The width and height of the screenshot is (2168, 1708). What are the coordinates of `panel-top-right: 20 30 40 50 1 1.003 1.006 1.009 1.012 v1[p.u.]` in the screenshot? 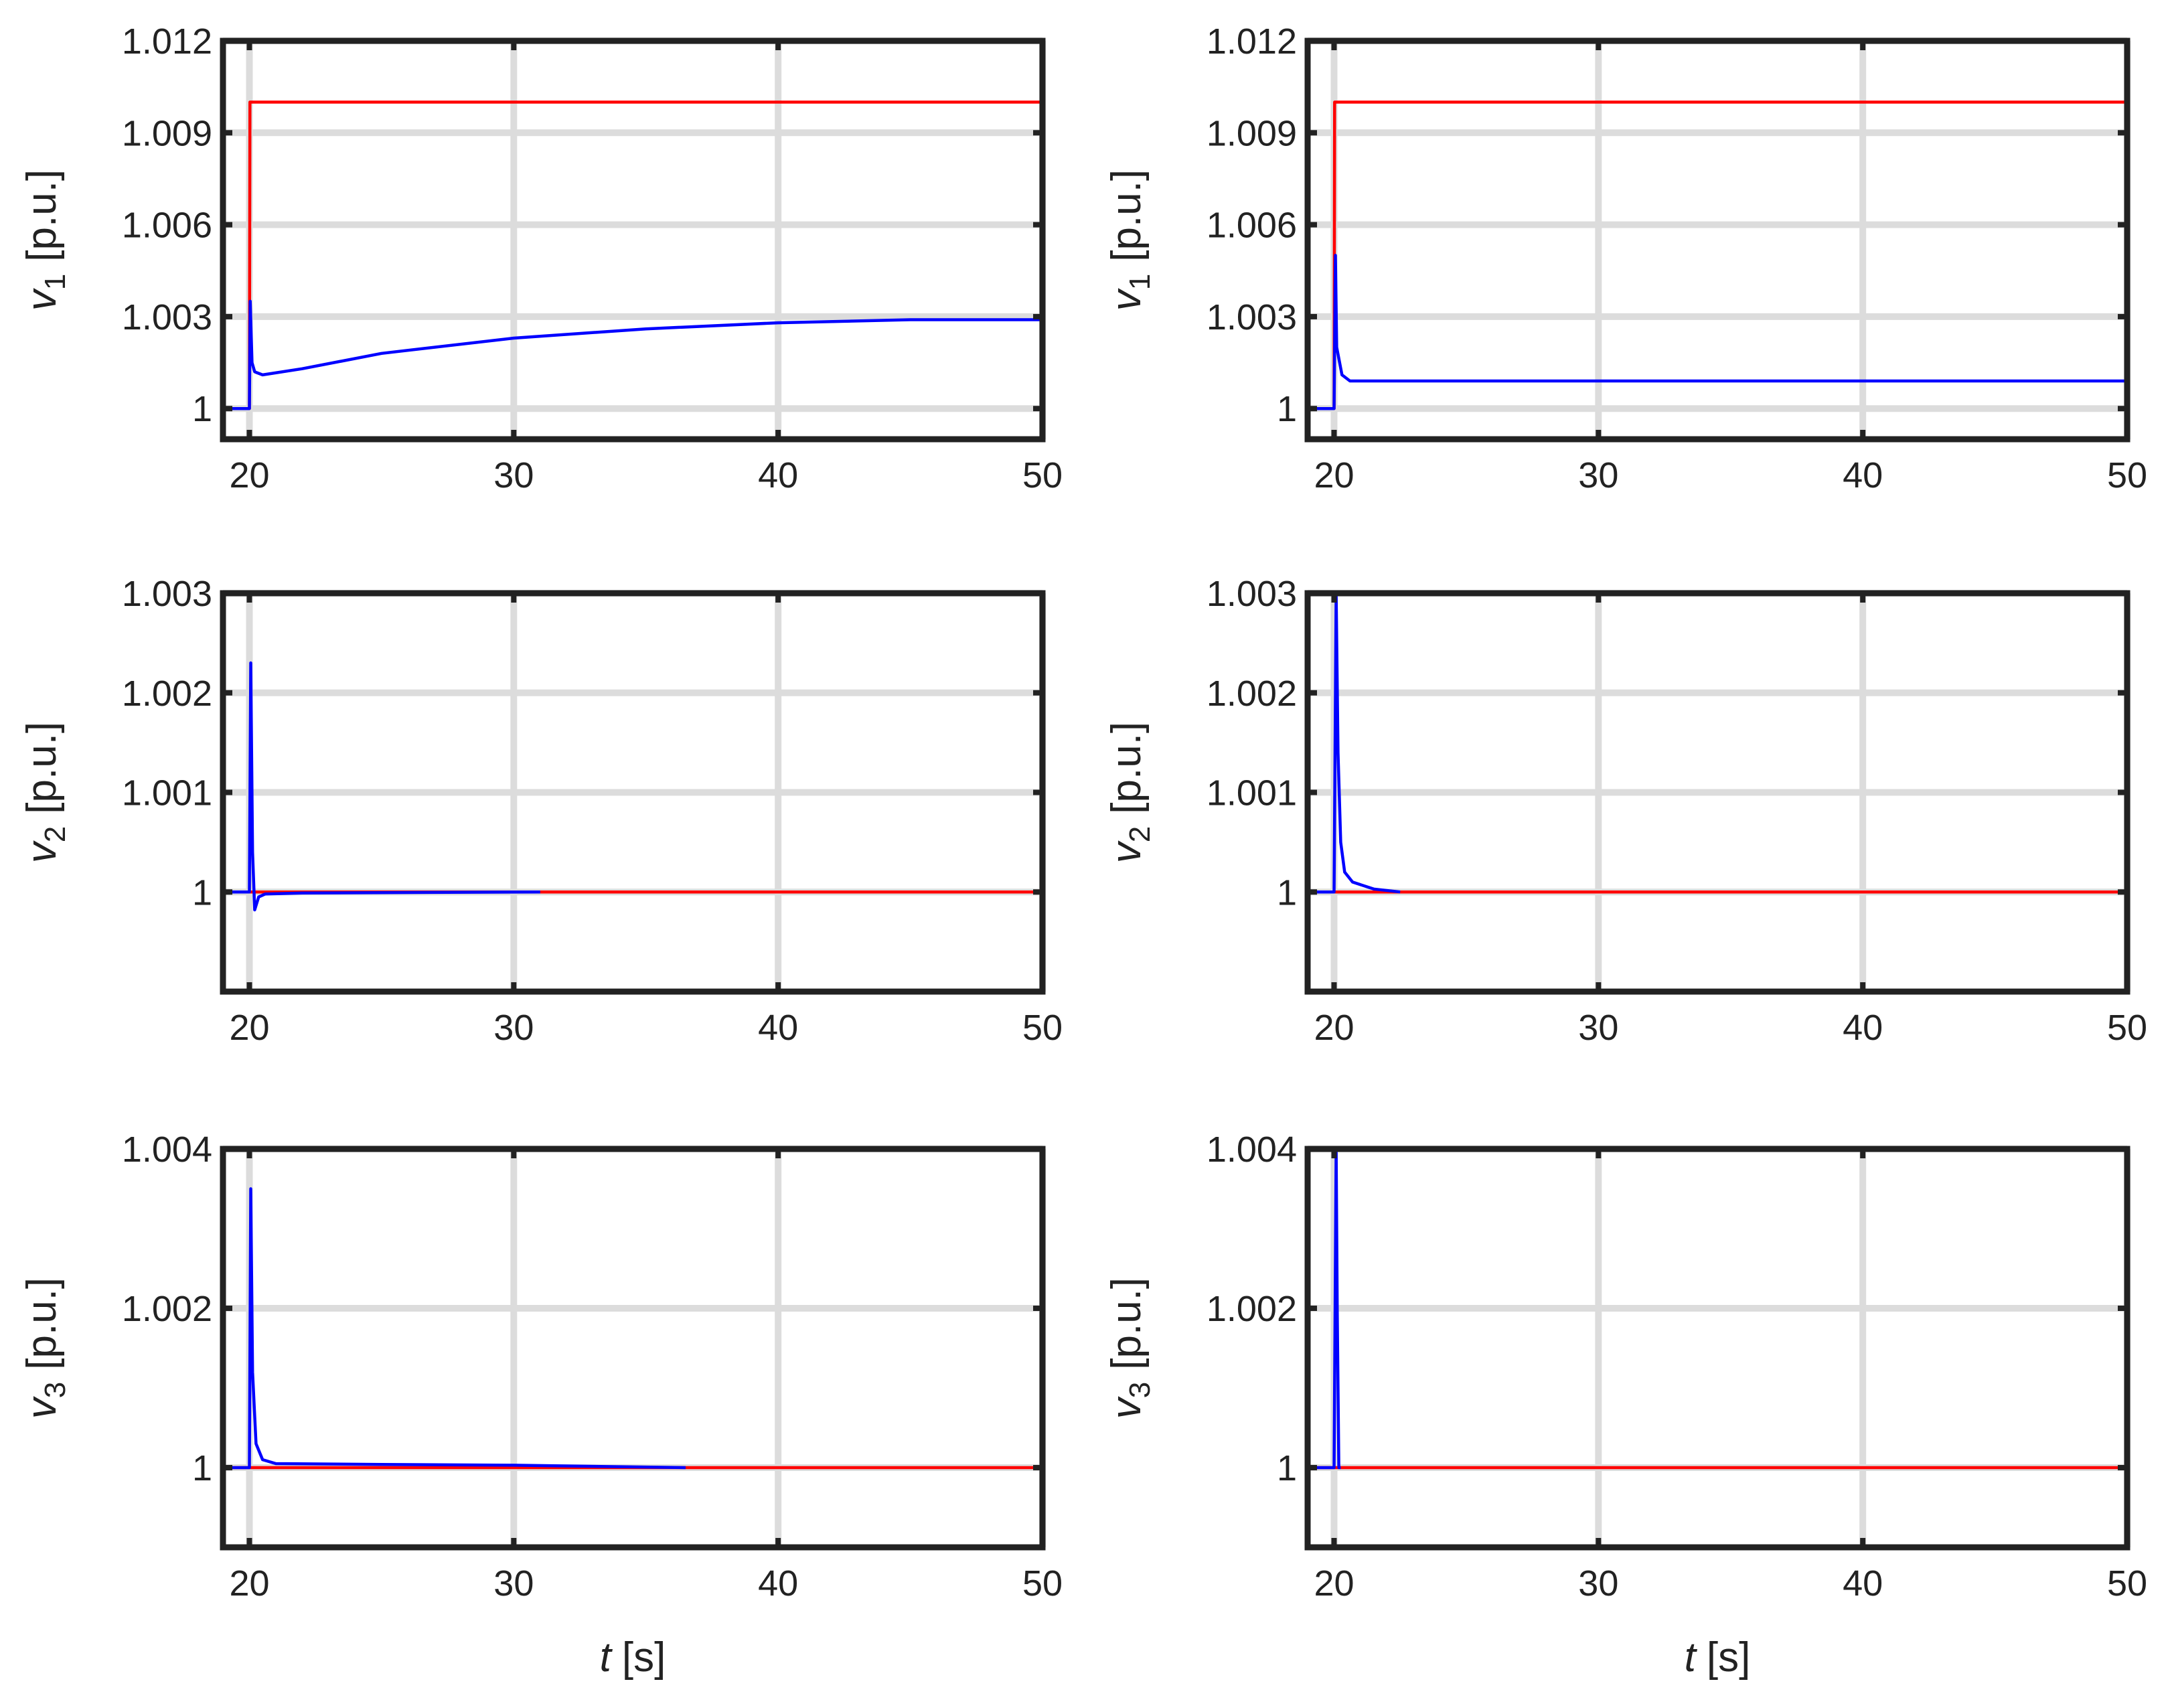 It's located at (1625, 258).